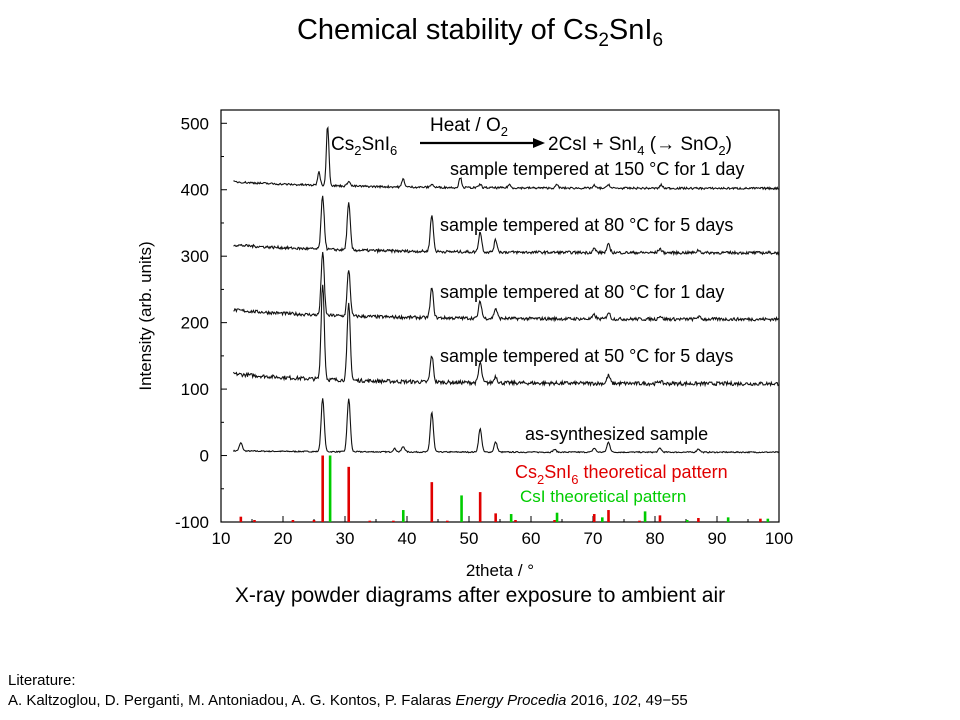 The image size is (960, 720). What do you see at coordinates (539, 143) in the screenshot?
I see `reaction-arrowhead` at bounding box center [539, 143].